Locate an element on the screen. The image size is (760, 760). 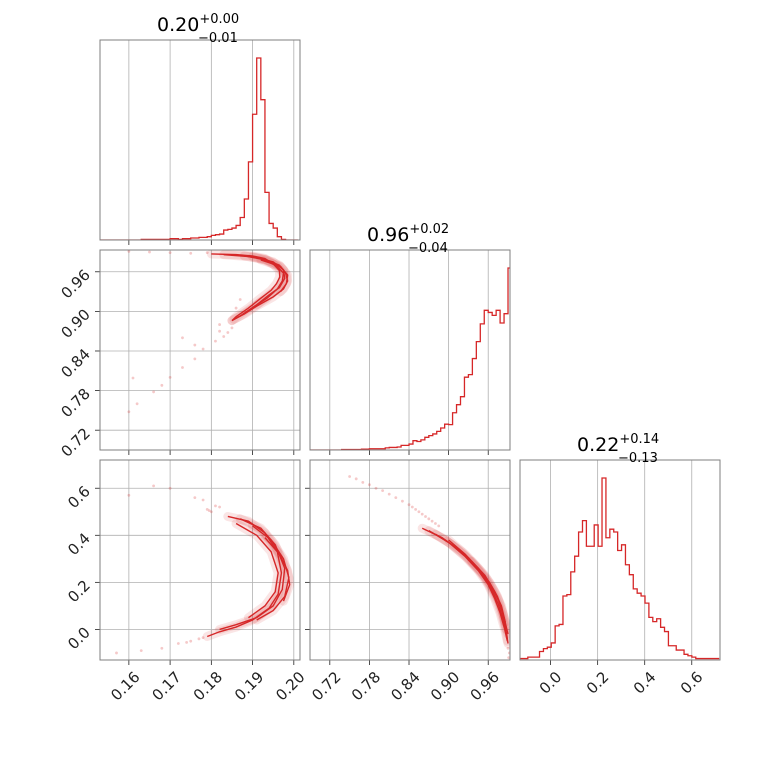
parameter-title: 0.22+0.14 is located at coordinates (618, 444).